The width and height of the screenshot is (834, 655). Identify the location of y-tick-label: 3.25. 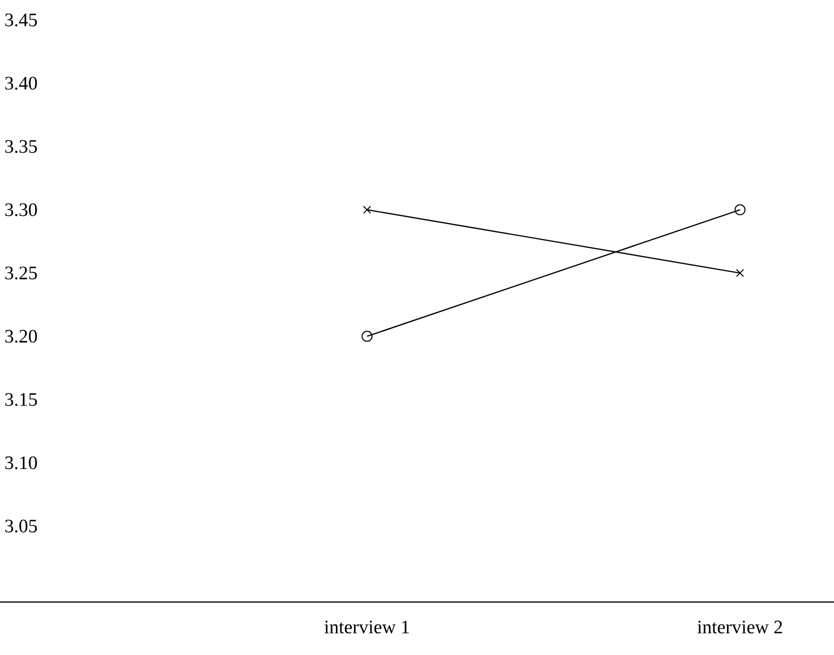
(21, 273).